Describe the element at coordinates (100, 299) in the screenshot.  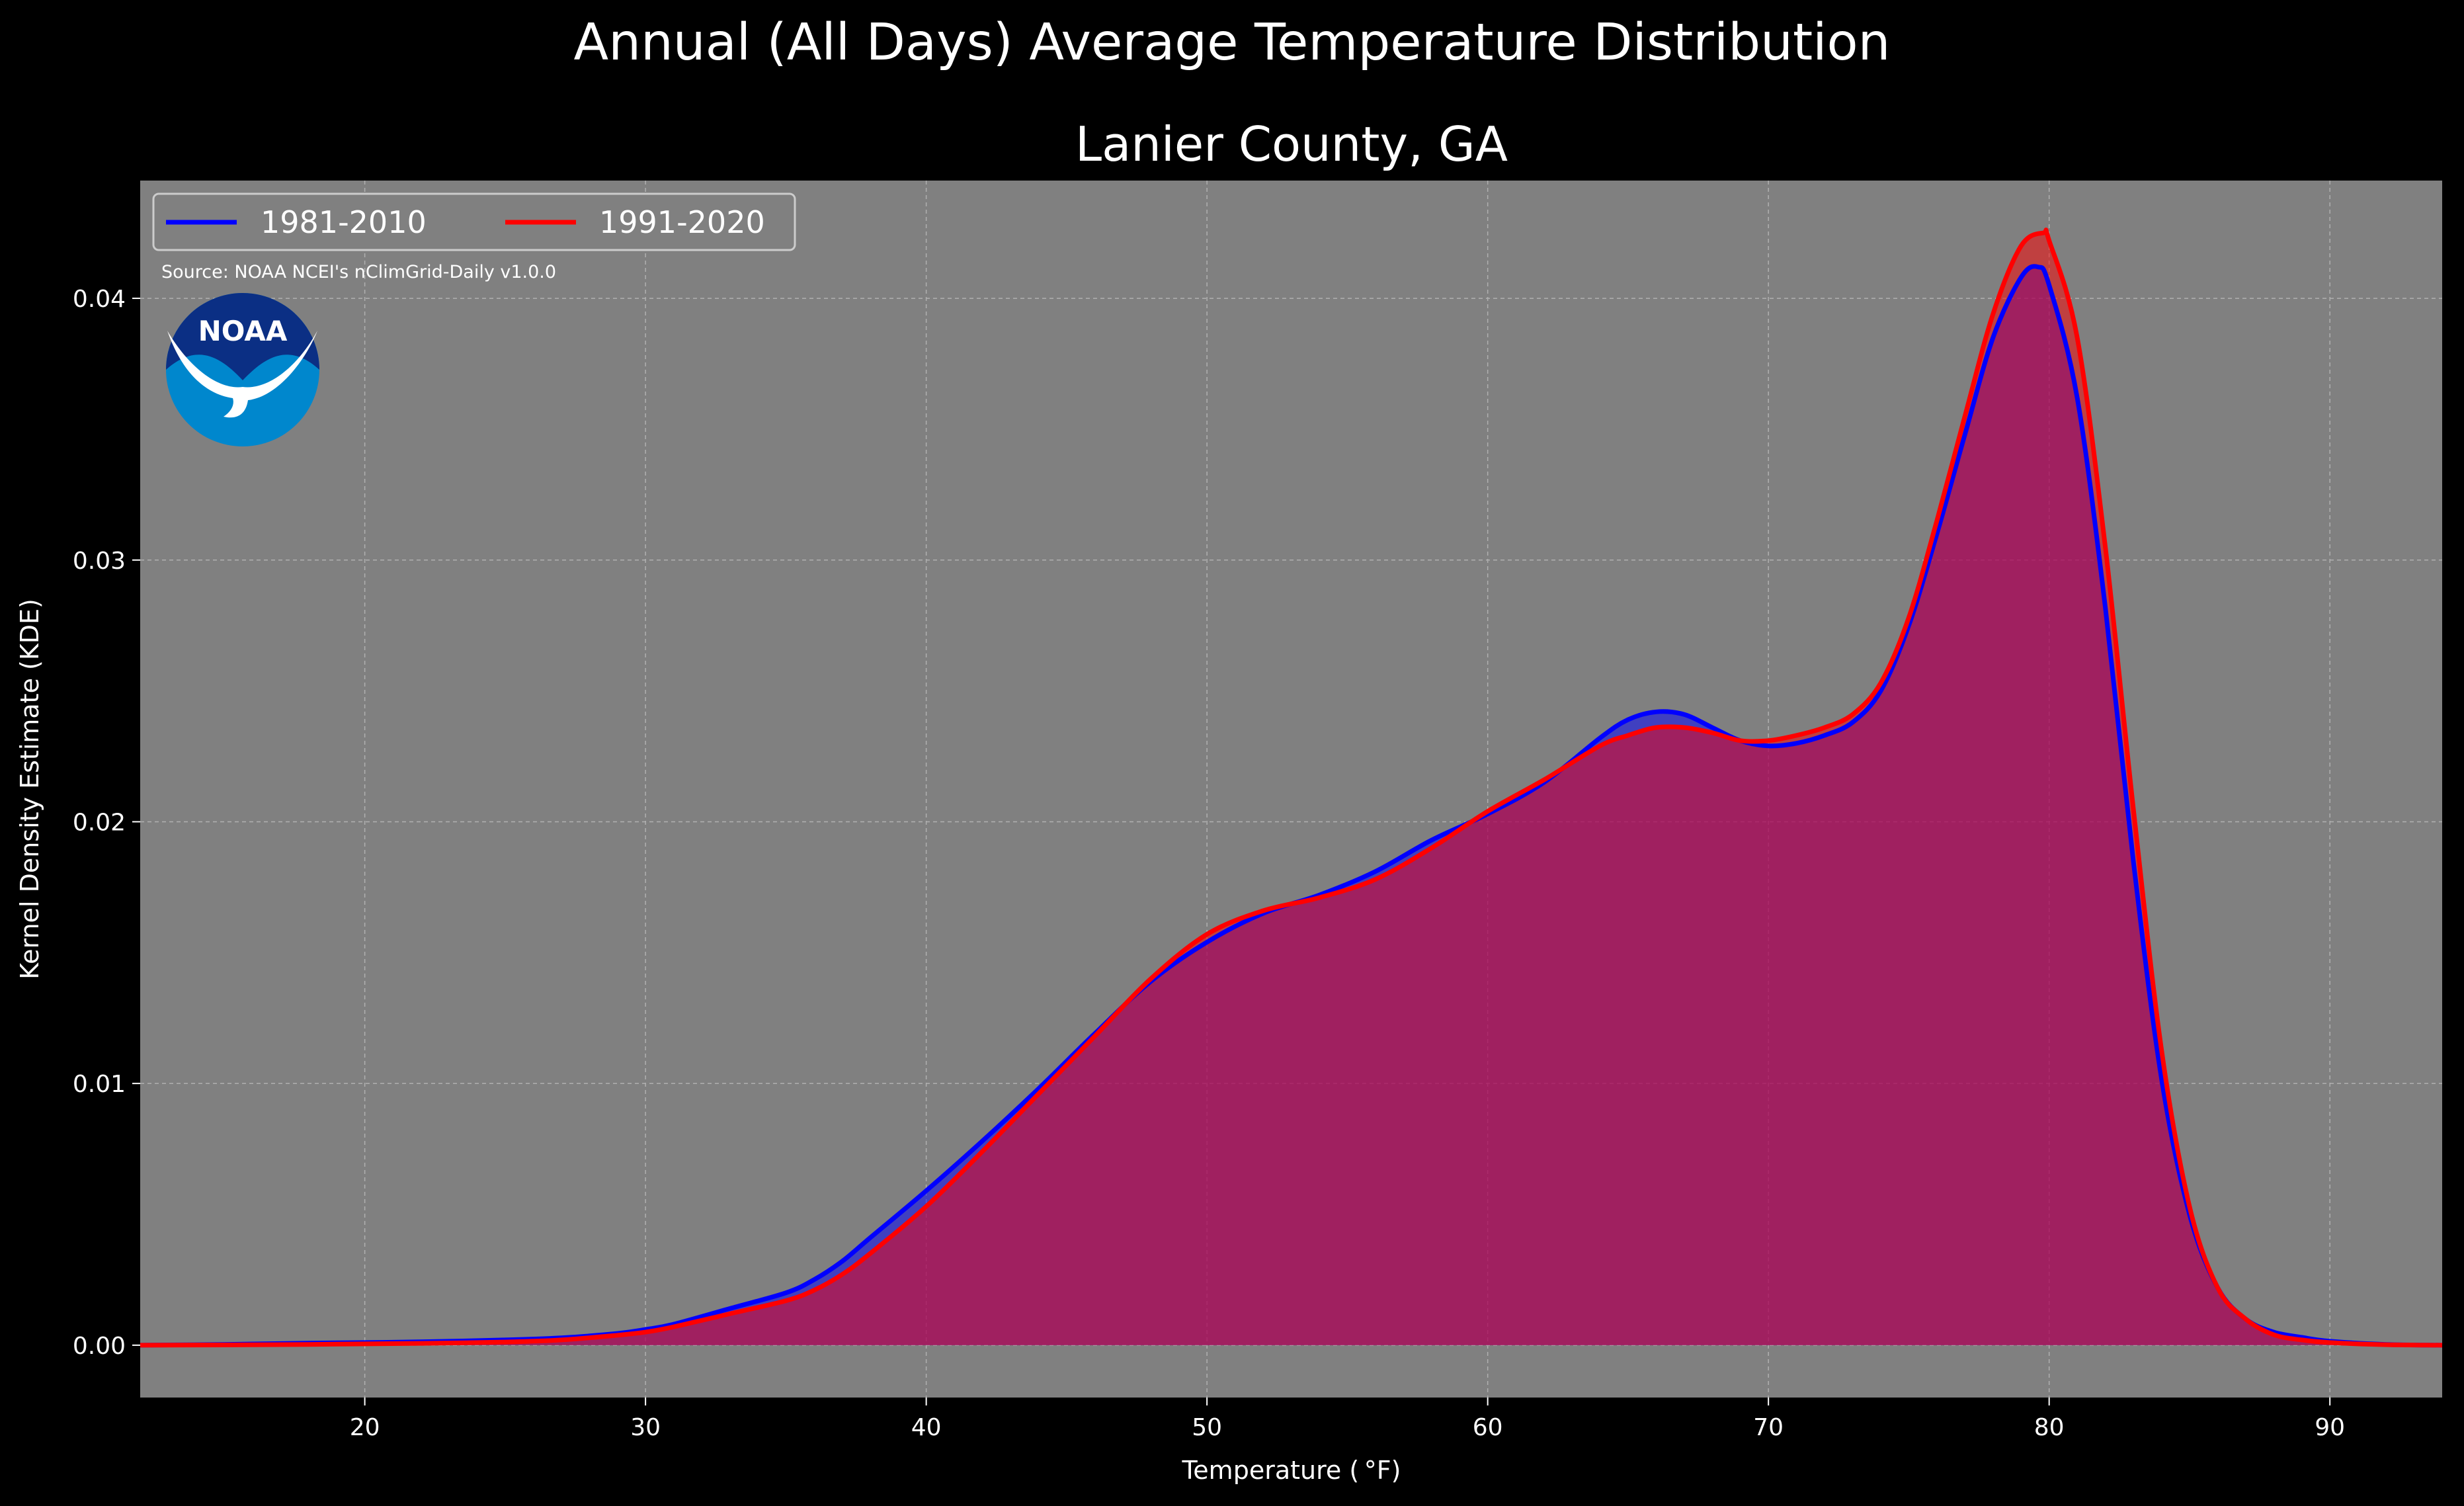
I see `y-tick-label: 0.04` at that location.